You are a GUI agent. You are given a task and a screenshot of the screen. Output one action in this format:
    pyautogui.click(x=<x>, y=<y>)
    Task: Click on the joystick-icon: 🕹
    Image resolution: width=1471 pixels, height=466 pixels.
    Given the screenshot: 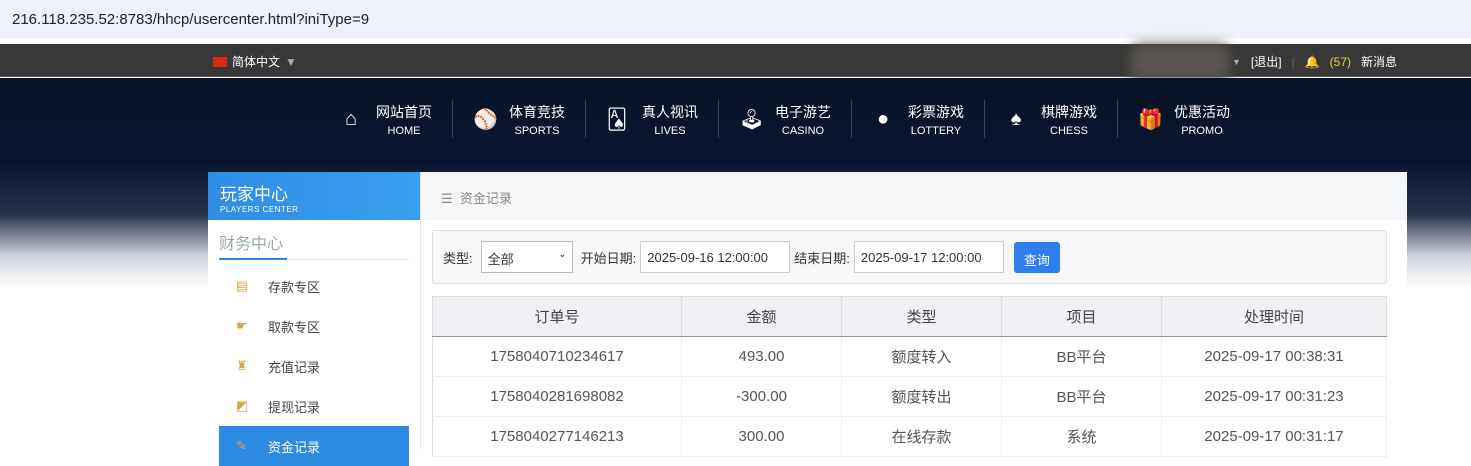 What is the action you would take?
    pyautogui.click(x=752, y=119)
    